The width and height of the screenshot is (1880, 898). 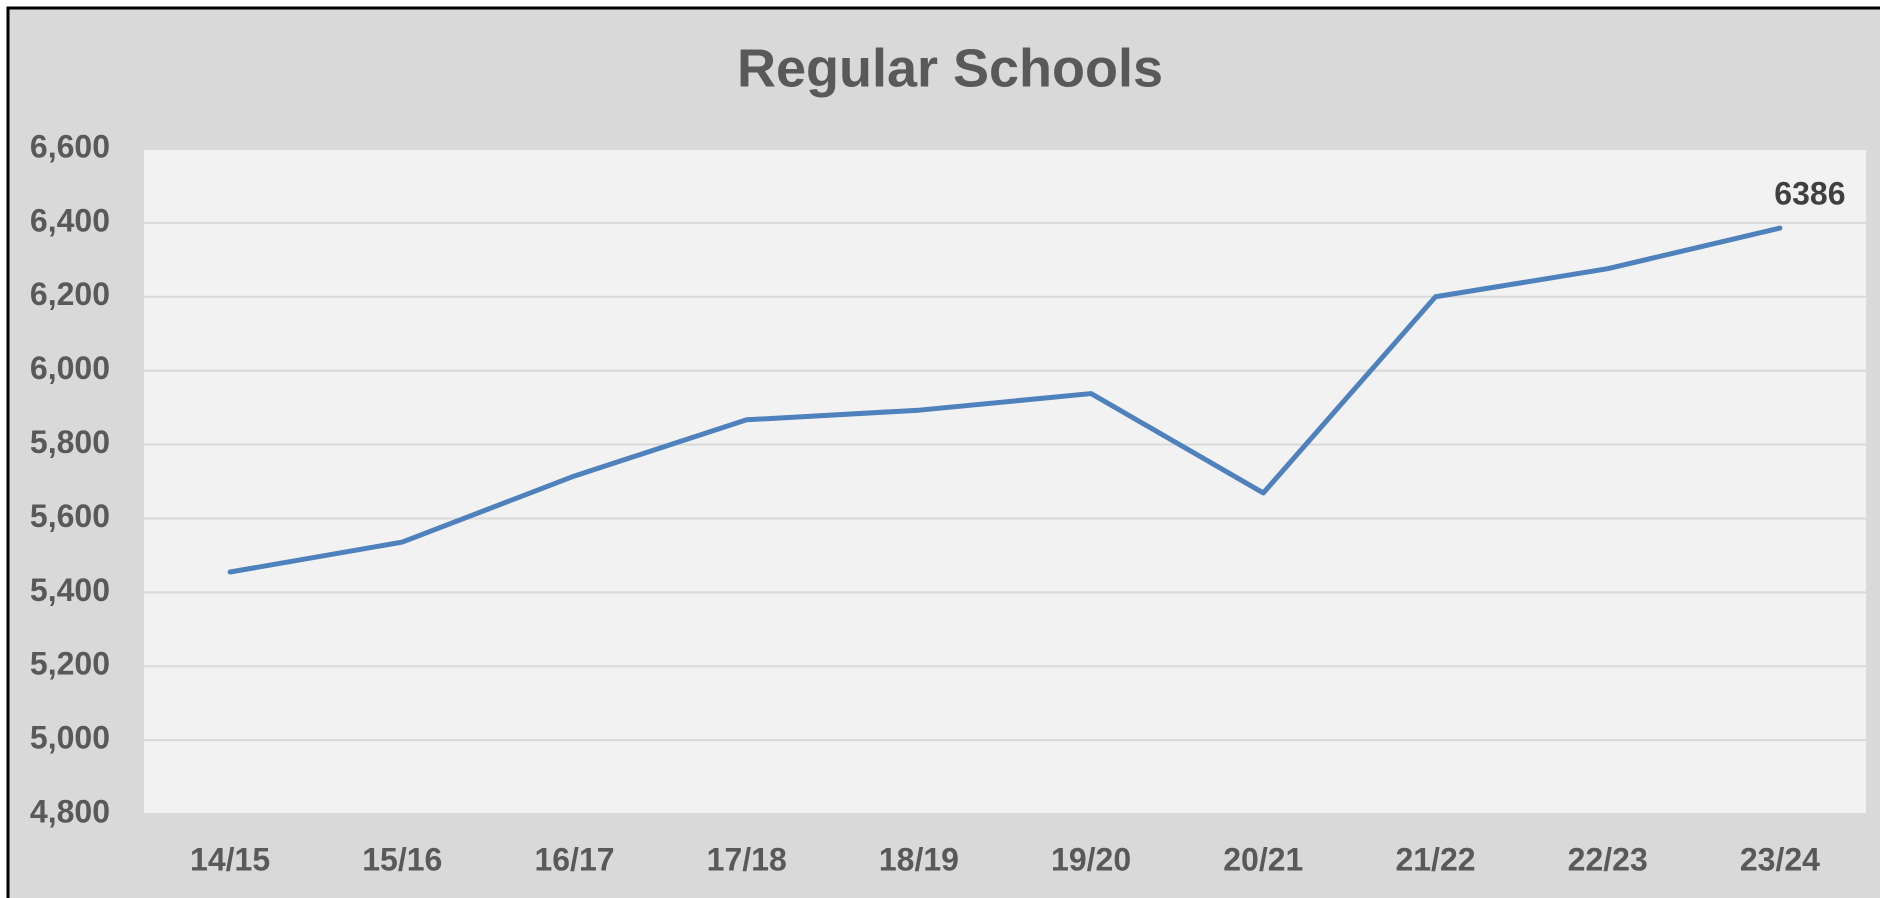 I want to click on data-label: 6386, so click(x=1809, y=194).